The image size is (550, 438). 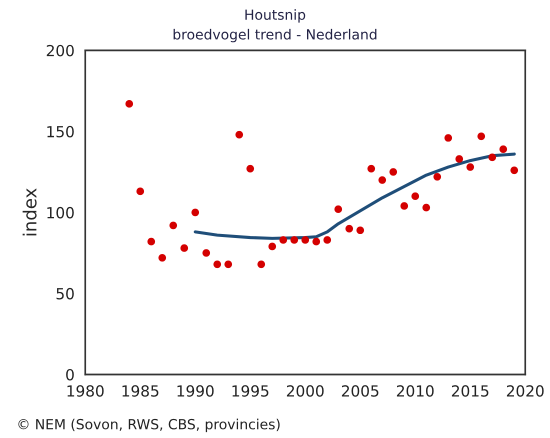 I want to click on y-tick-label: 0, so click(x=70, y=374).